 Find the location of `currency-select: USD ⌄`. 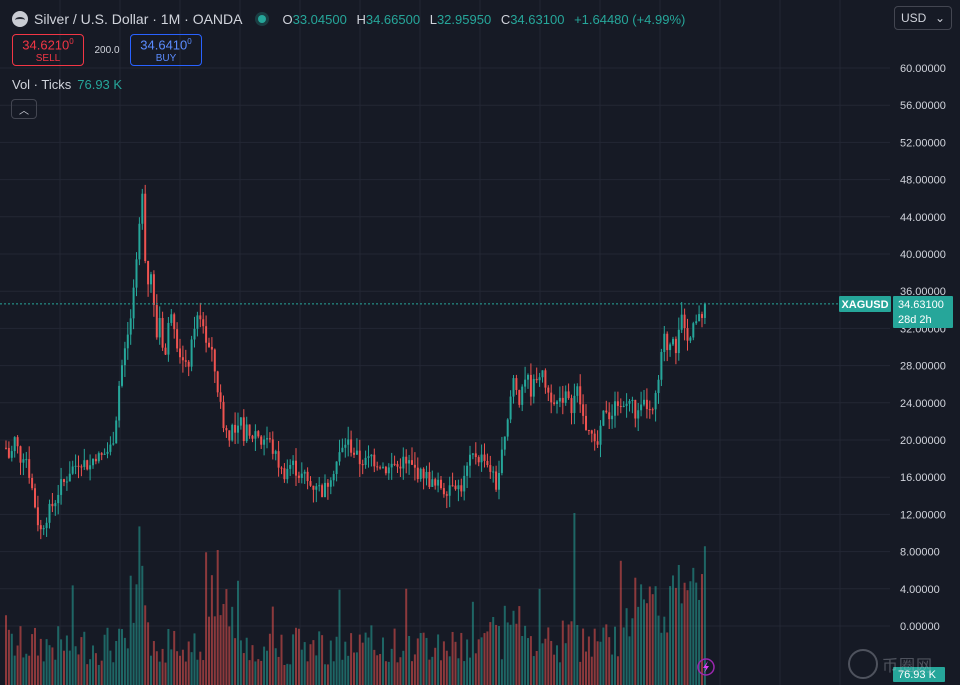

currency-select: USD ⌄ is located at coordinates (923, 18).